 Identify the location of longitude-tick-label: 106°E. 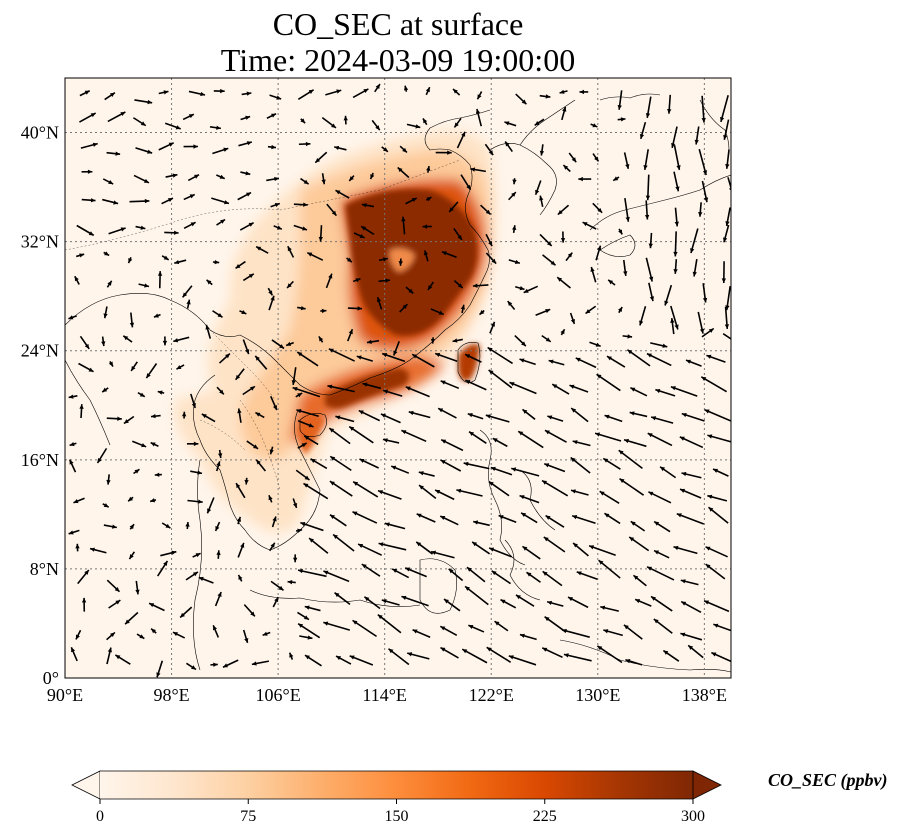
(278, 695).